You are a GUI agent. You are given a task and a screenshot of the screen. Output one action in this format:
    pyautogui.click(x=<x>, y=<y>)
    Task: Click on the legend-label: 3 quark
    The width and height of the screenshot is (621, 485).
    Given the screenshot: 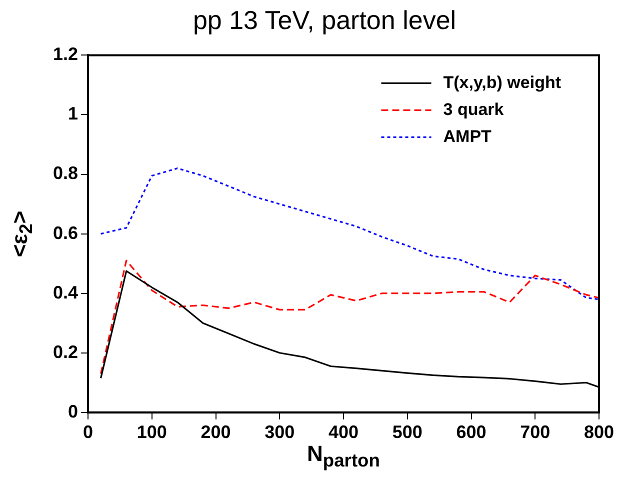 What is the action you would take?
    pyautogui.click(x=473, y=109)
    